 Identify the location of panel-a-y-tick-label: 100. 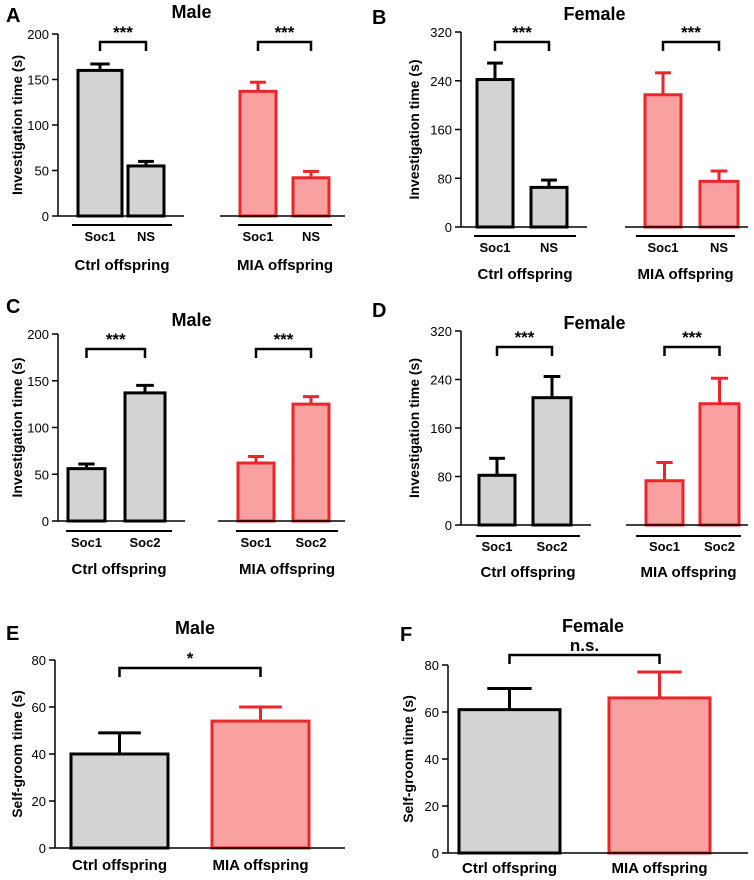
(38, 125).